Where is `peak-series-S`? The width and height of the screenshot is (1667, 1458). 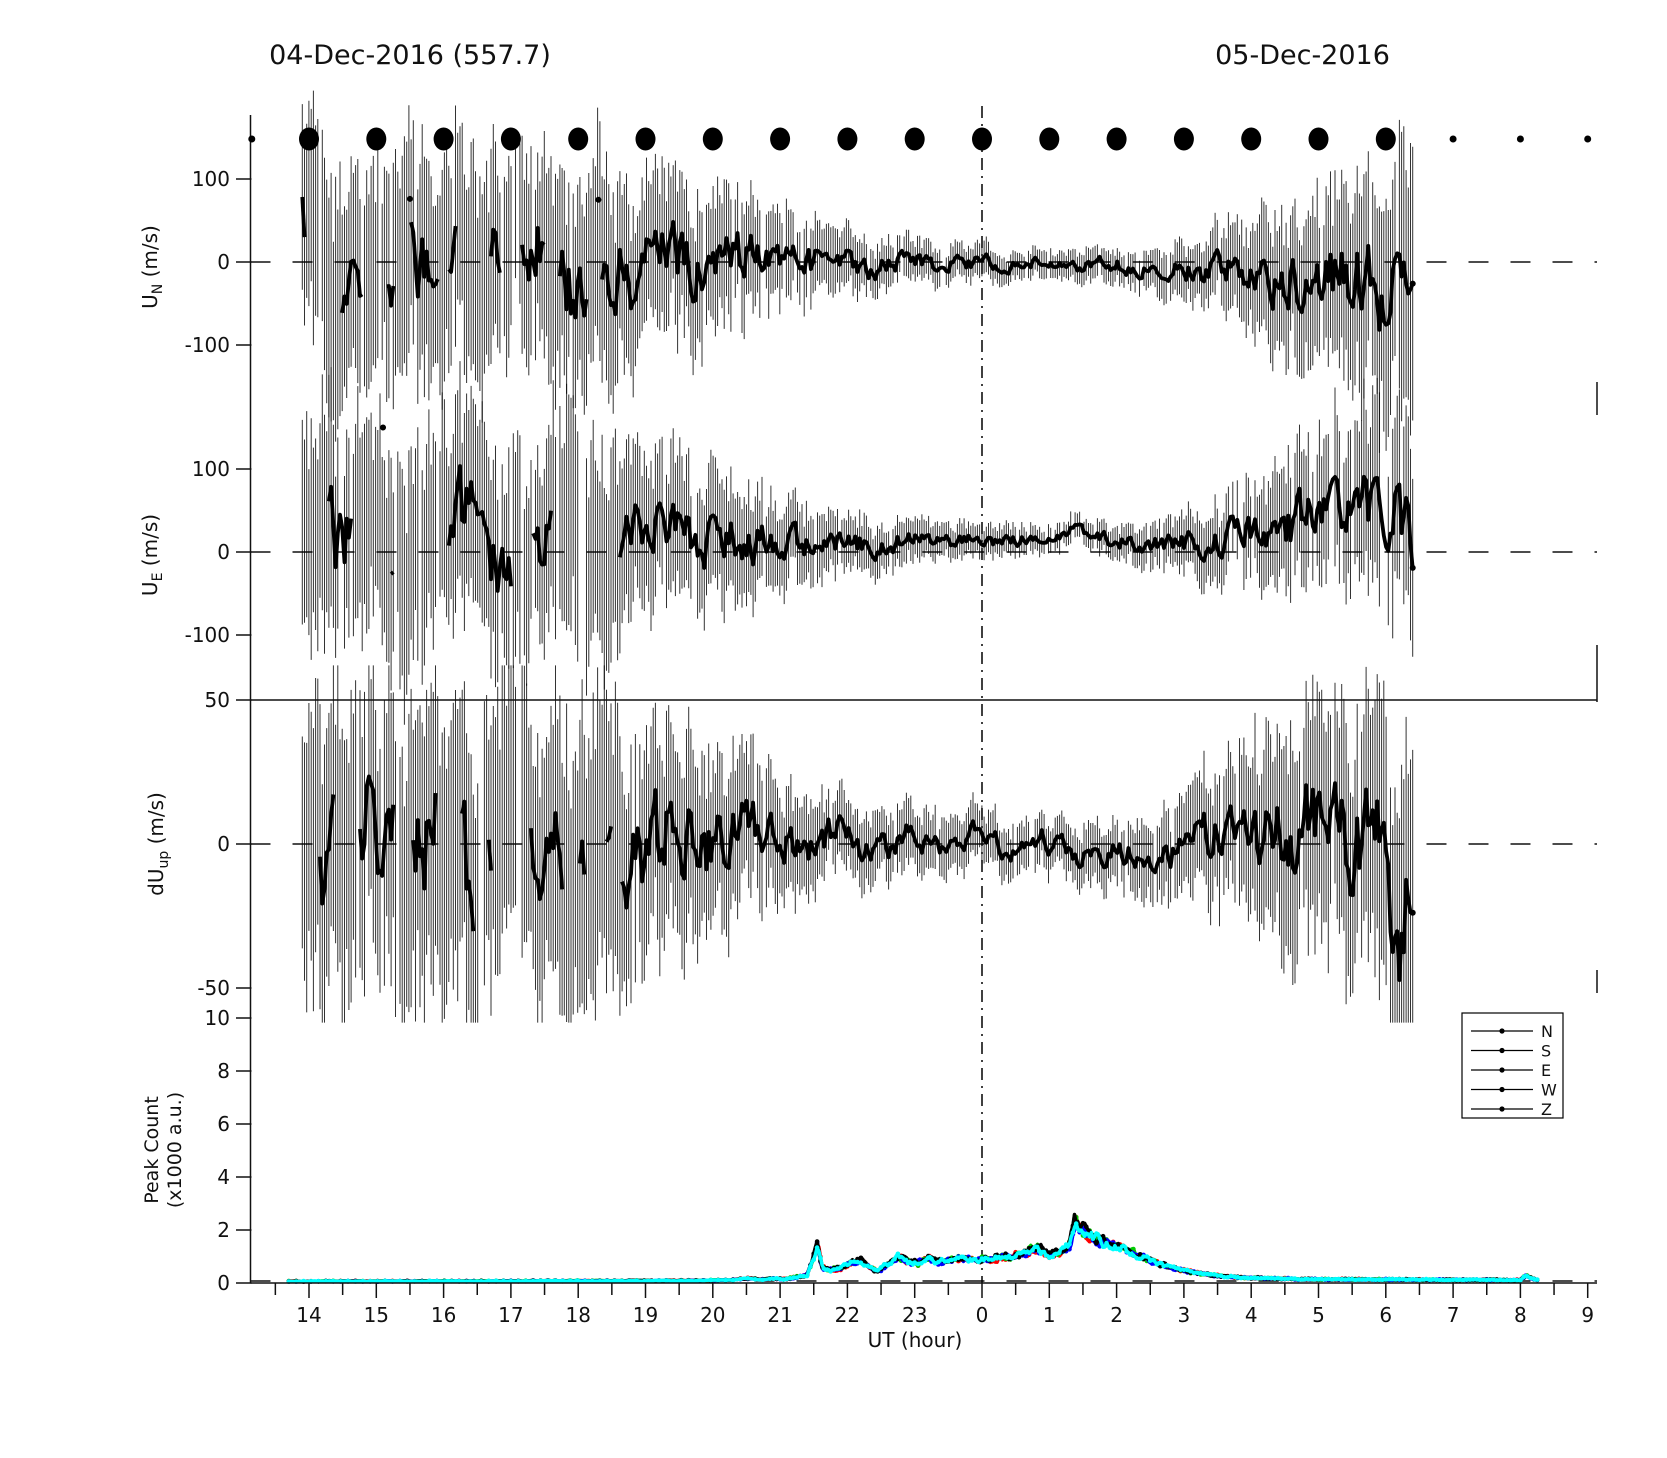
peak-series-S is located at coordinates (913, 1248).